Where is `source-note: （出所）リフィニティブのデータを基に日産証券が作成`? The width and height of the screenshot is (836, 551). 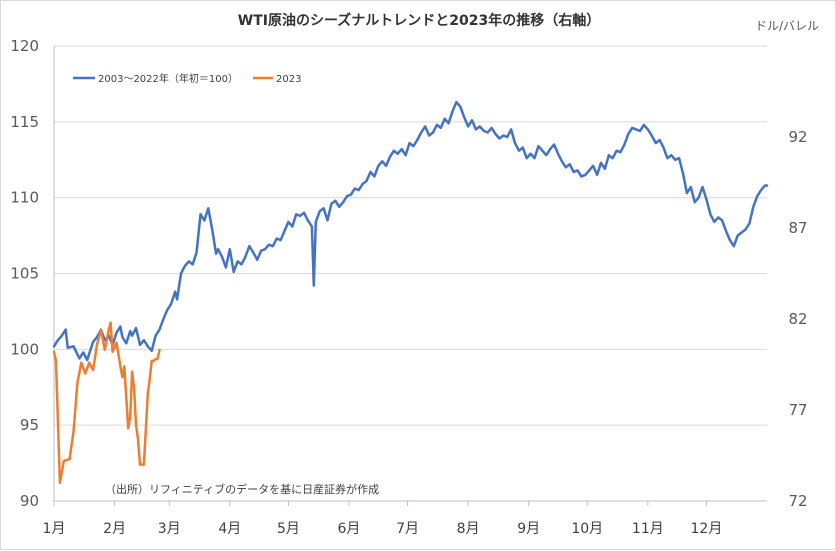
source-note: （出所）リフィニティブのデータを基に日産証券が作成 is located at coordinates (242, 489).